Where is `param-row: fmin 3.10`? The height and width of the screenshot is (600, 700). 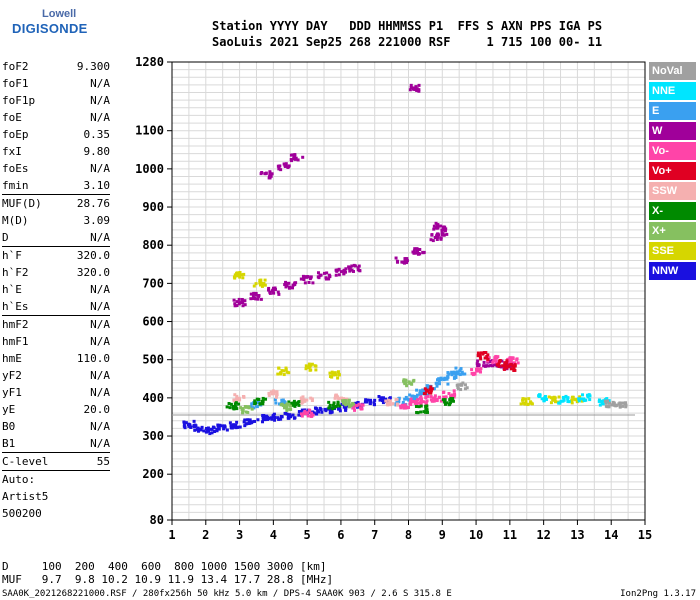
param-row: fmin 3.10 is located at coordinates (56, 185).